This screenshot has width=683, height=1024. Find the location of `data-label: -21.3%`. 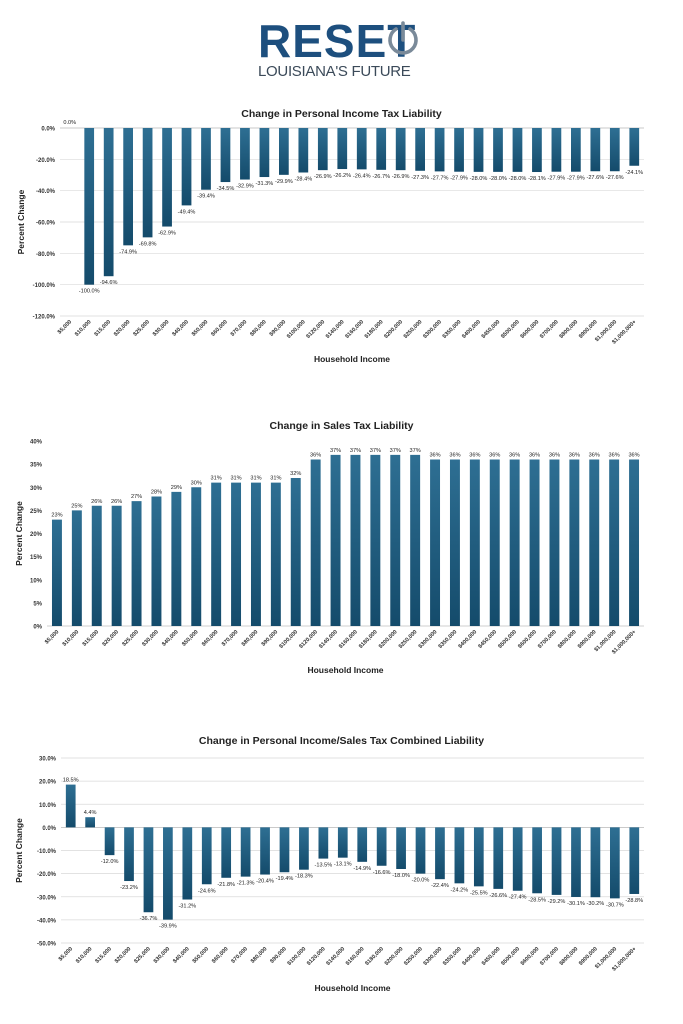

data-label: -21.3% is located at coordinates (246, 884).